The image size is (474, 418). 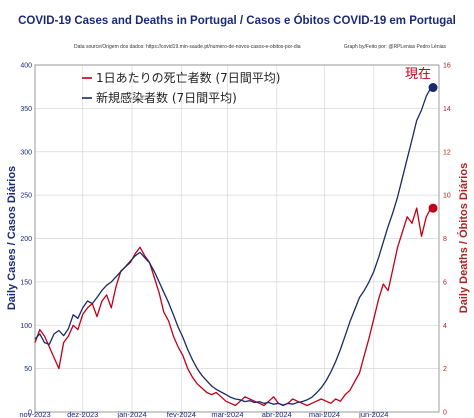 I want to click on y-left-label: Daily Cases / Casos Diários, so click(x=12, y=238).